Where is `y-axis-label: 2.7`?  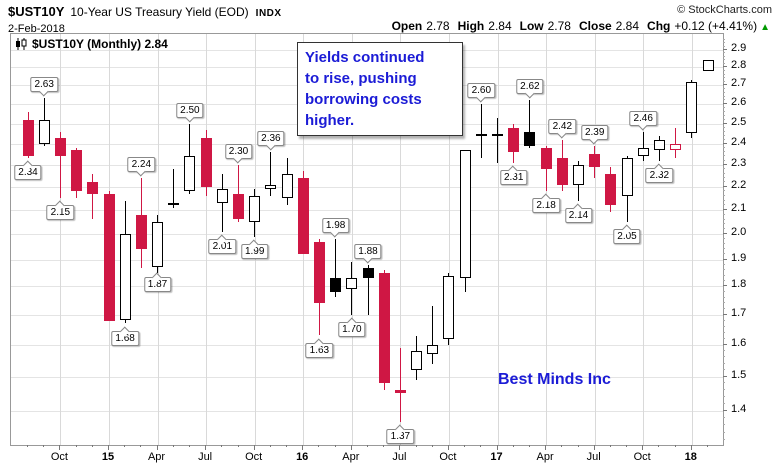
y-axis-label: 2.7 is located at coordinates (739, 83).